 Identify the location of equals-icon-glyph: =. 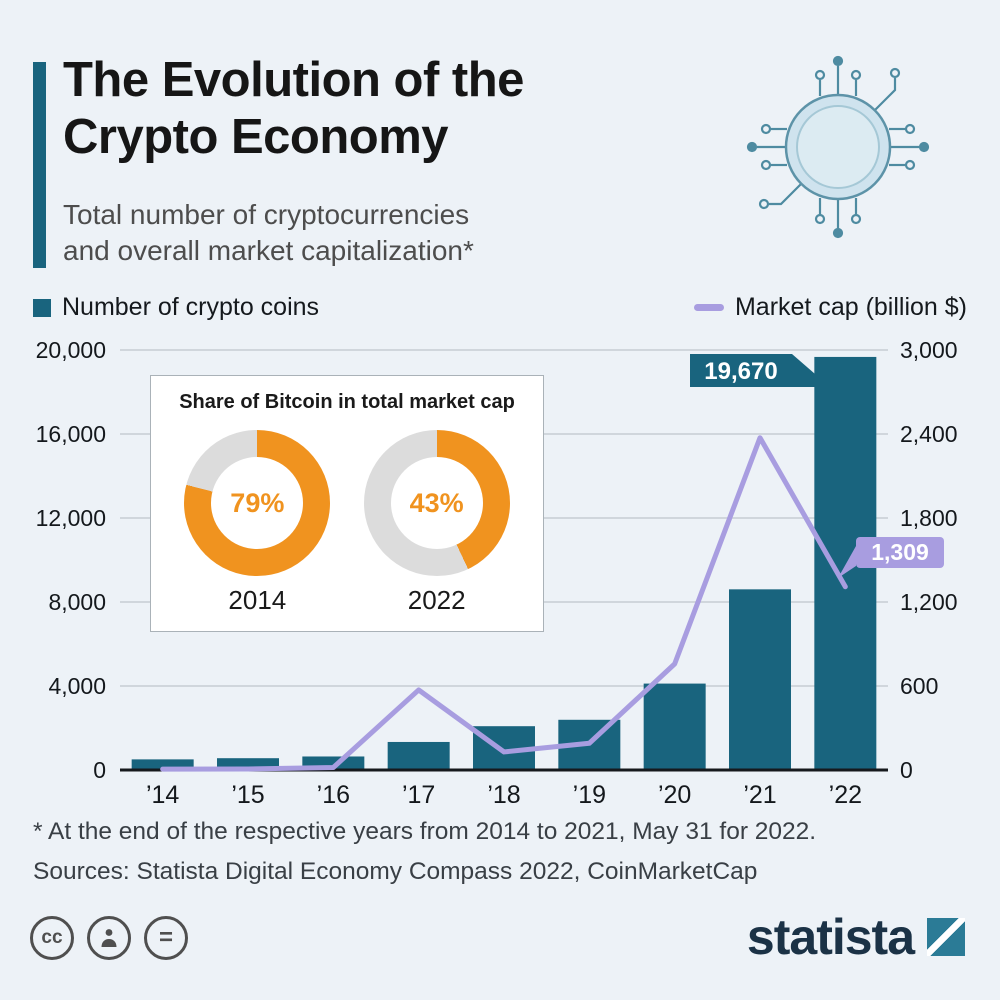
(165, 937).